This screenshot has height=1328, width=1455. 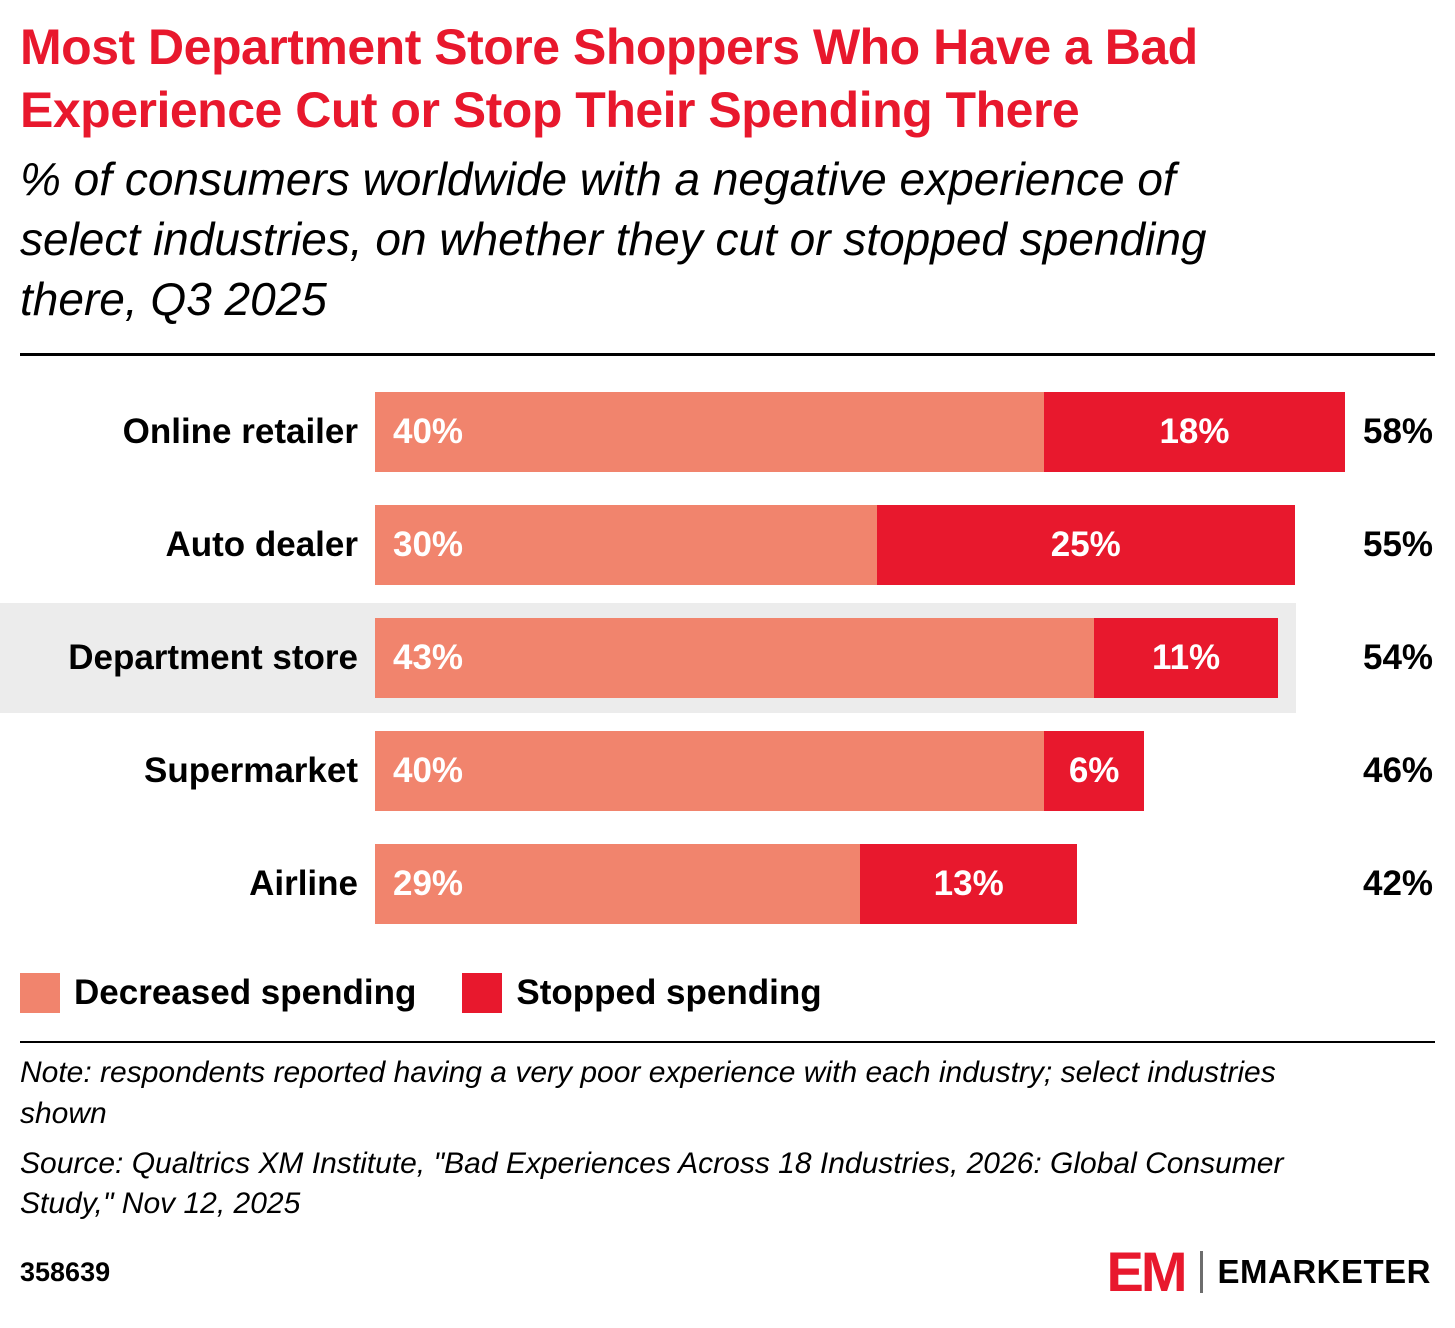 What do you see at coordinates (626, 545) in the screenshot?
I see `segment-decreased-spending: 30%` at bounding box center [626, 545].